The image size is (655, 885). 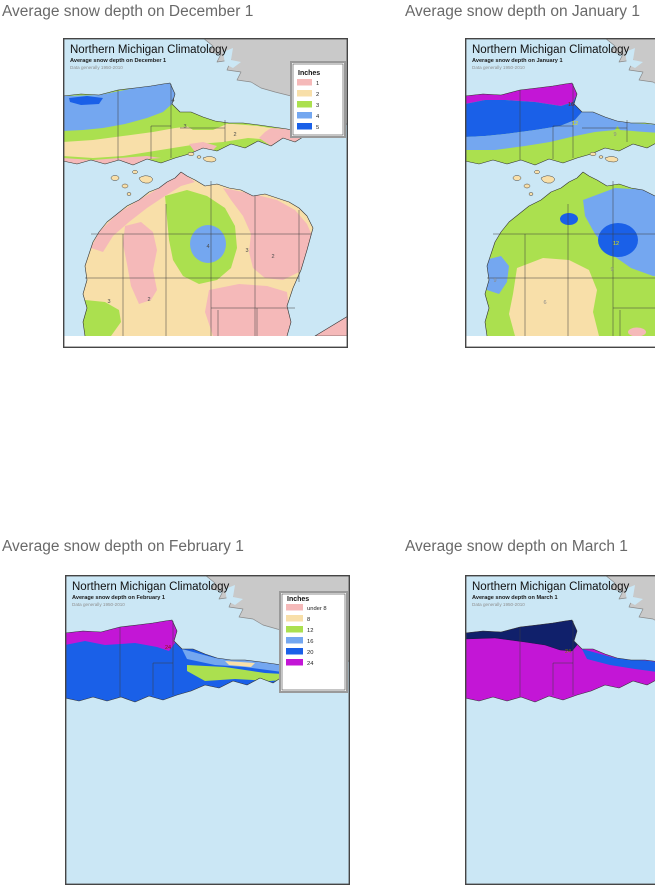 What do you see at coordinates (317, 95) in the screenshot?
I see `legend-label: 2` at bounding box center [317, 95].